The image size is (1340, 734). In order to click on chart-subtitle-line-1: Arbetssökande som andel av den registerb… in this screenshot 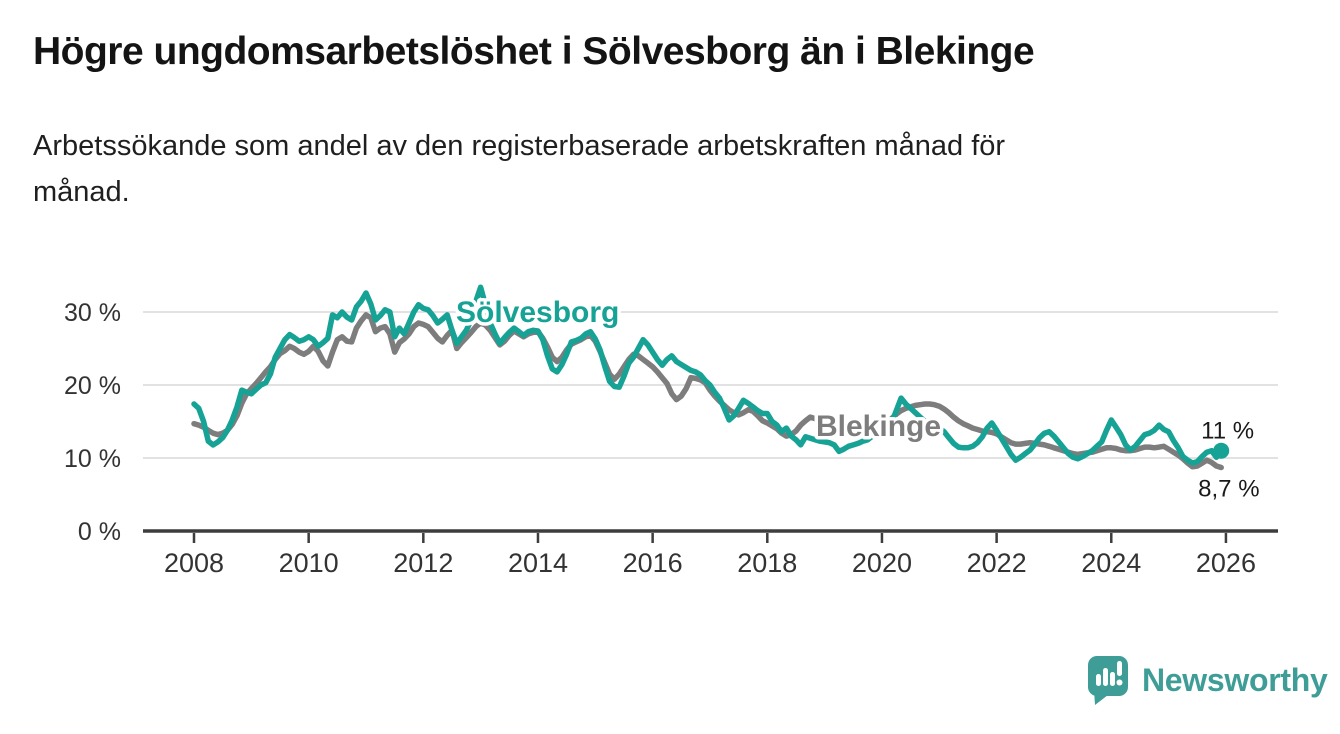, I will do `click(519, 146)`.